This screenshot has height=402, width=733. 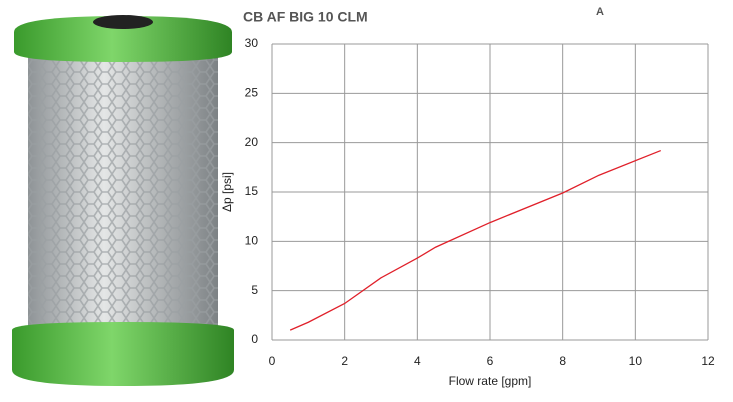 I want to click on x-tick-label: 12, so click(x=708, y=361).